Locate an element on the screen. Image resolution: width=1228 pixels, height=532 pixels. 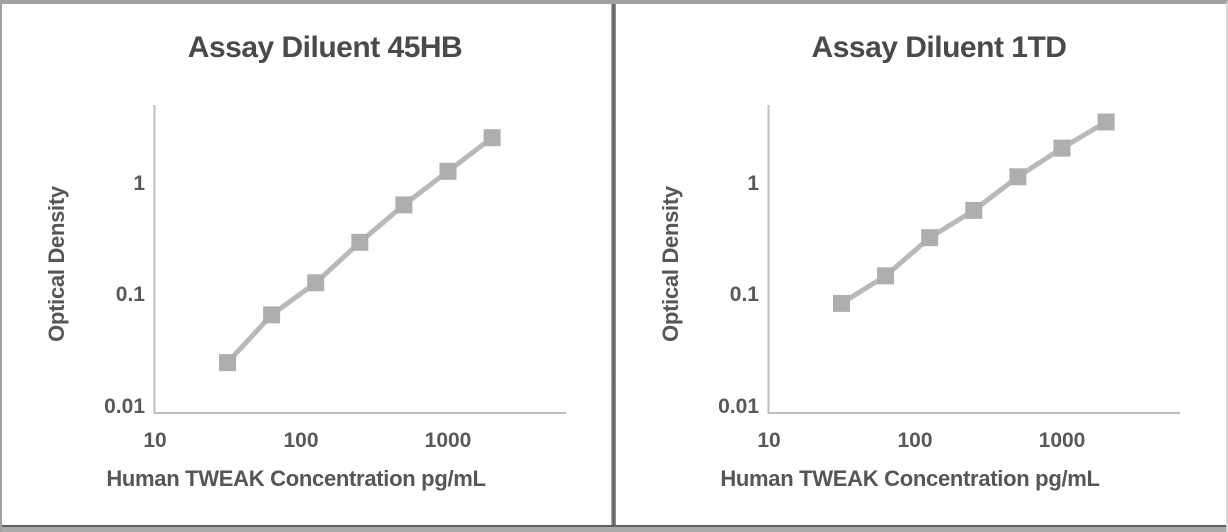
chart-title: Assay Diluent 45HB is located at coordinates (325, 47).